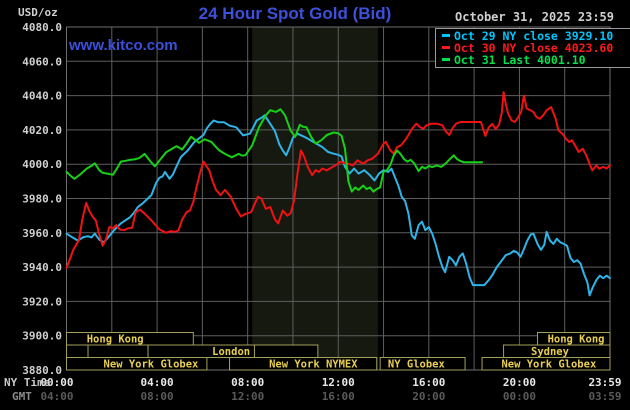 Image resolution: width=630 pixels, height=410 pixels. Describe the element at coordinates (338, 382) in the screenshot. I see `x-tick-ny-time: 12:00` at that location.